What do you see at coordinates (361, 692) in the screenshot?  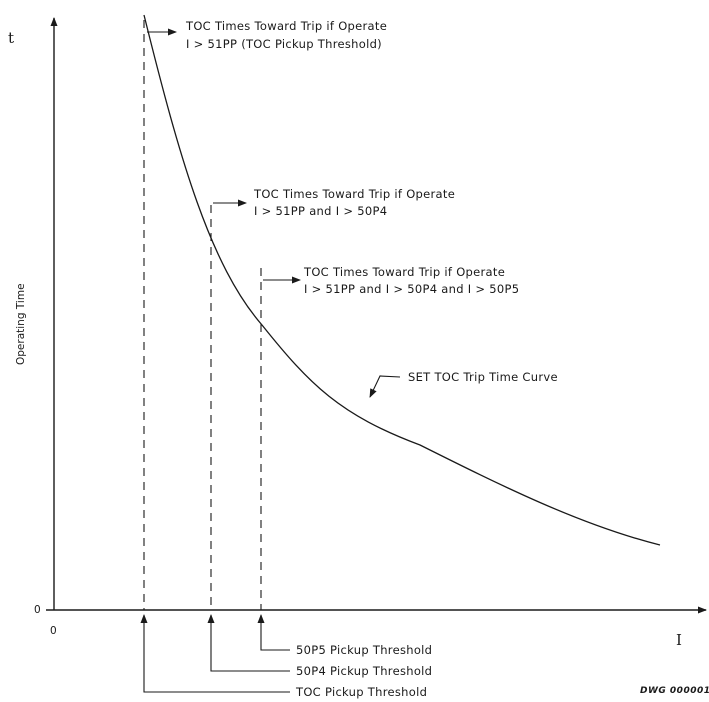 I see `toc-threshold-label: TOC Pickup Threshold` at bounding box center [361, 692].